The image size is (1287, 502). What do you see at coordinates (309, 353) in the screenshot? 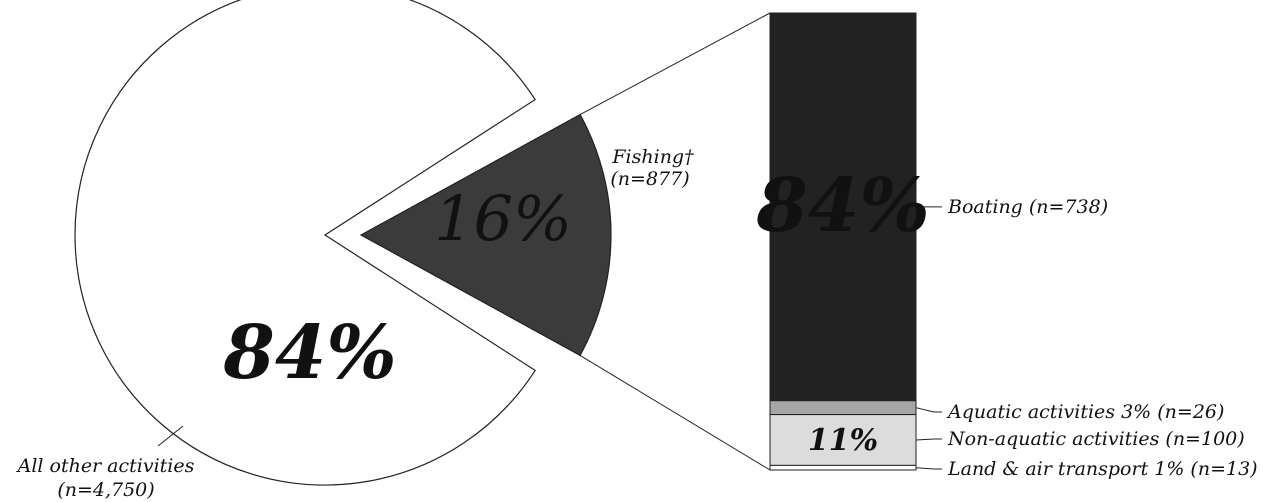
I see `pie-value-all-other: 84%` at bounding box center [309, 353].